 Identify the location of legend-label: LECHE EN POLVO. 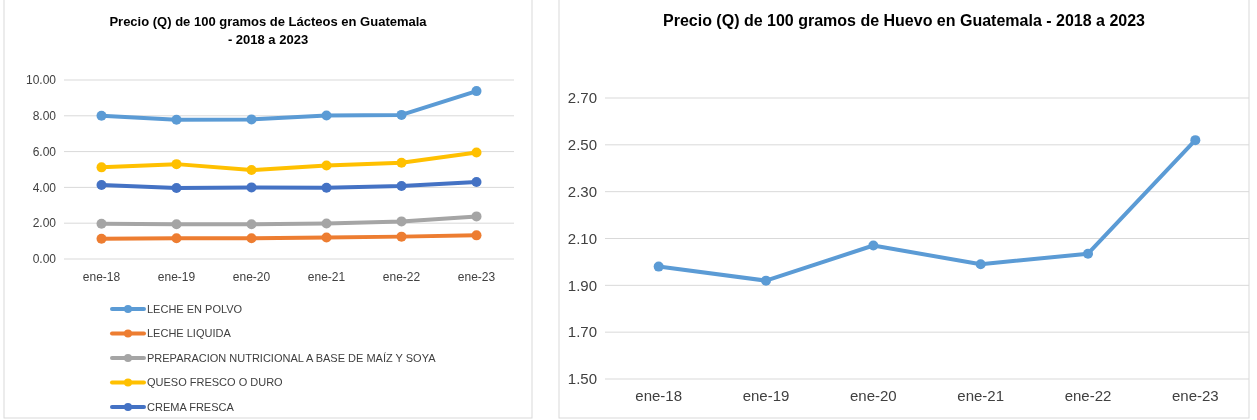
(195, 308).